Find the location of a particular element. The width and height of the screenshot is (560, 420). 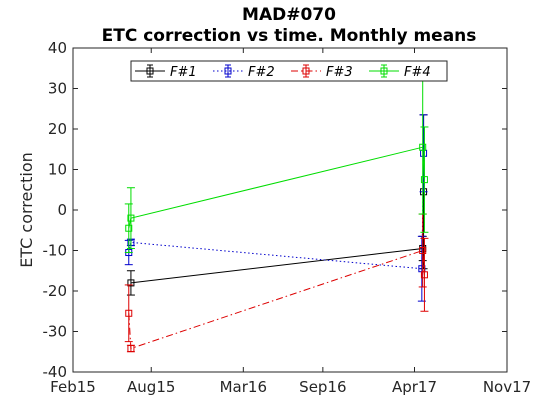

y-tick-label: -40 is located at coordinates (55, 372).